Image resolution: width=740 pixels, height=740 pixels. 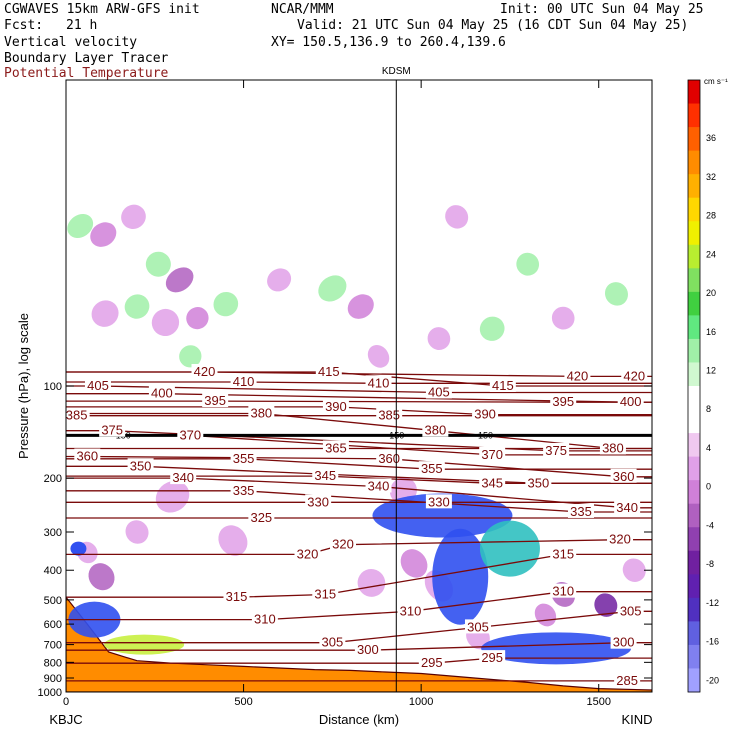 I want to click on y-tick-label: 600, so click(x=53, y=625).